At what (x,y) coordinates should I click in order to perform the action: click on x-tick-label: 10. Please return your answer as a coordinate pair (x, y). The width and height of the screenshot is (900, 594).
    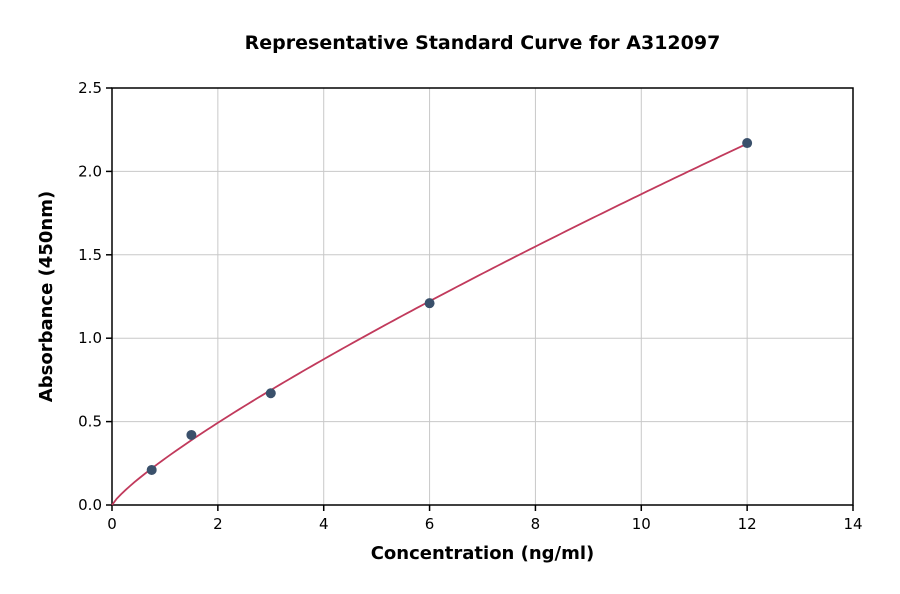
    Looking at the image, I should click on (641, 524).